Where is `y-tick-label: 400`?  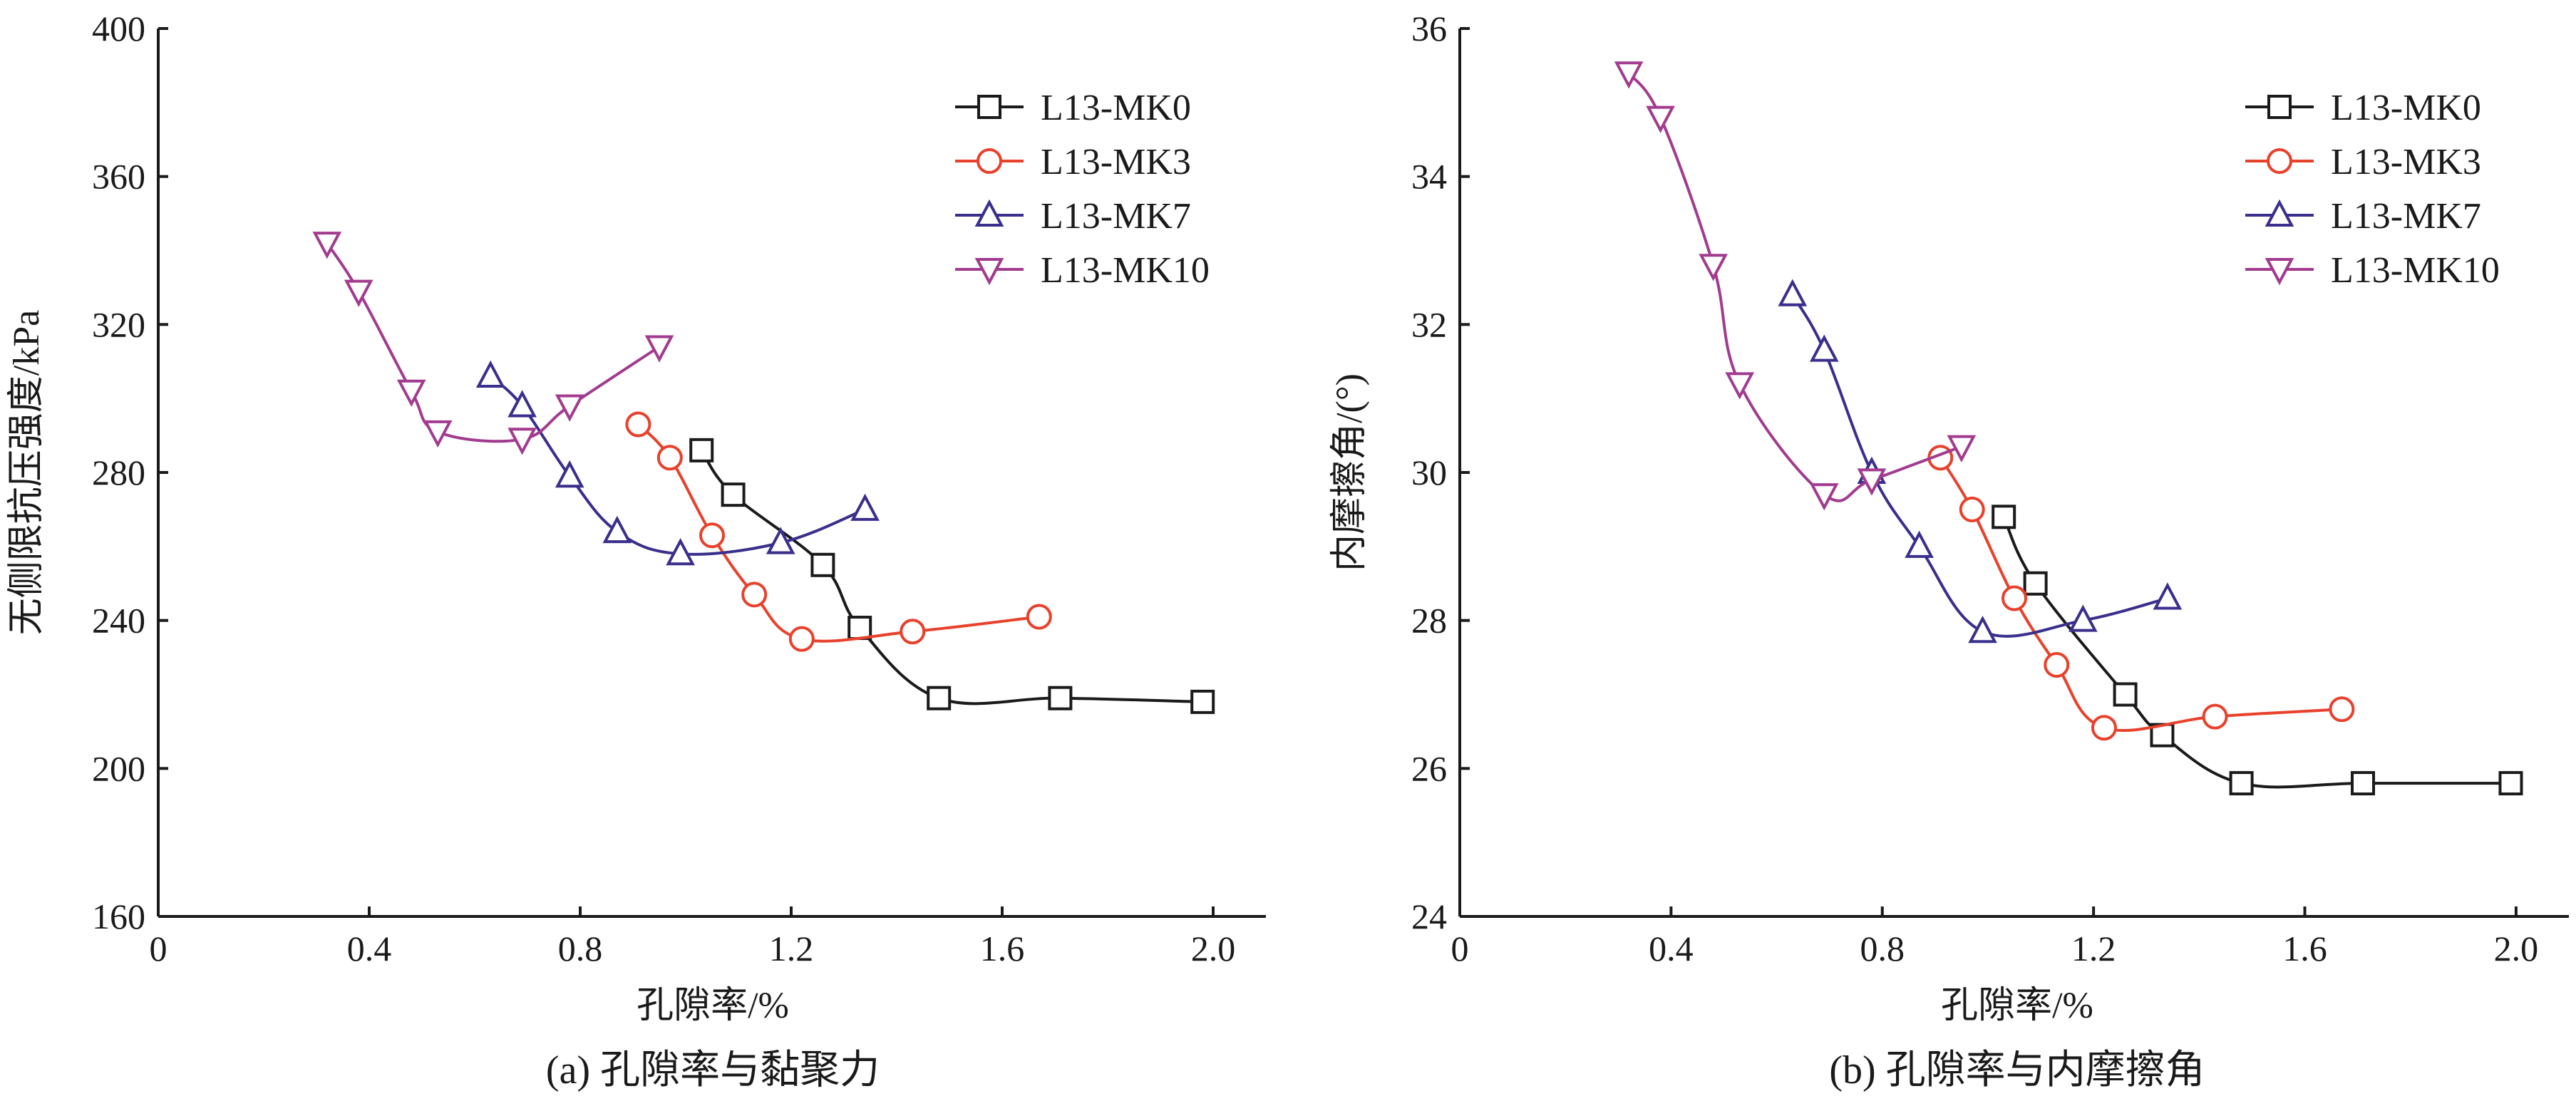 y-tick-label: 400 is located at coordinates (118, 28).